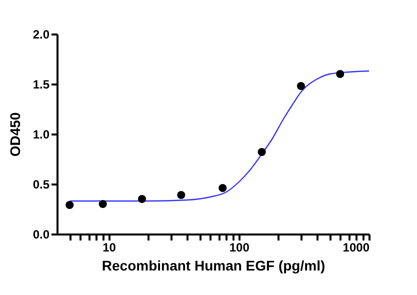 The height and width of the screenshot is (295, 417). I want to click on x-tick-label: 10, so click(109, 247).